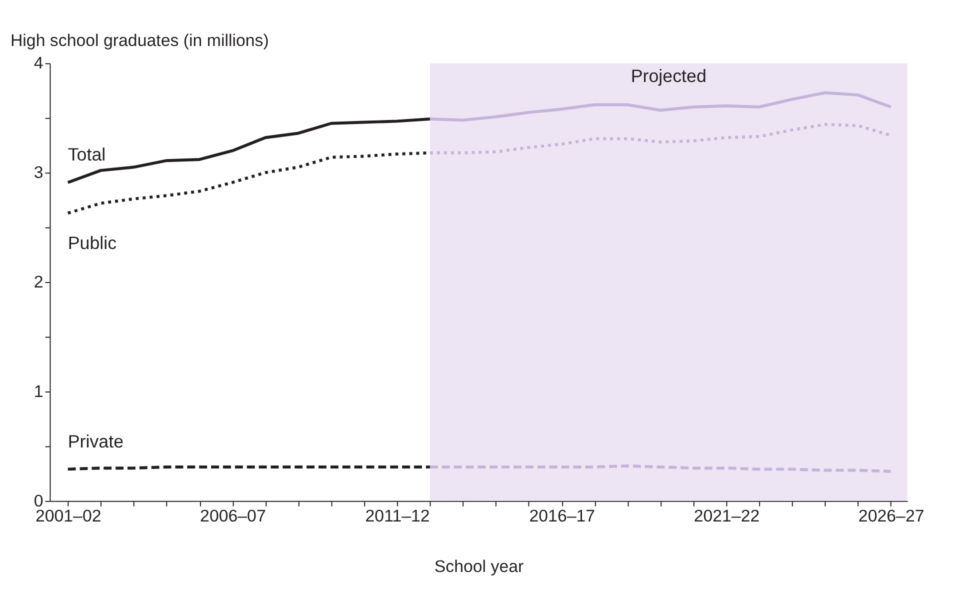 This screenshot has width=964, height=590. Describe the element at coordinates (39, 172) in the screenshot. I see `y-tick-label: 3` at that location.